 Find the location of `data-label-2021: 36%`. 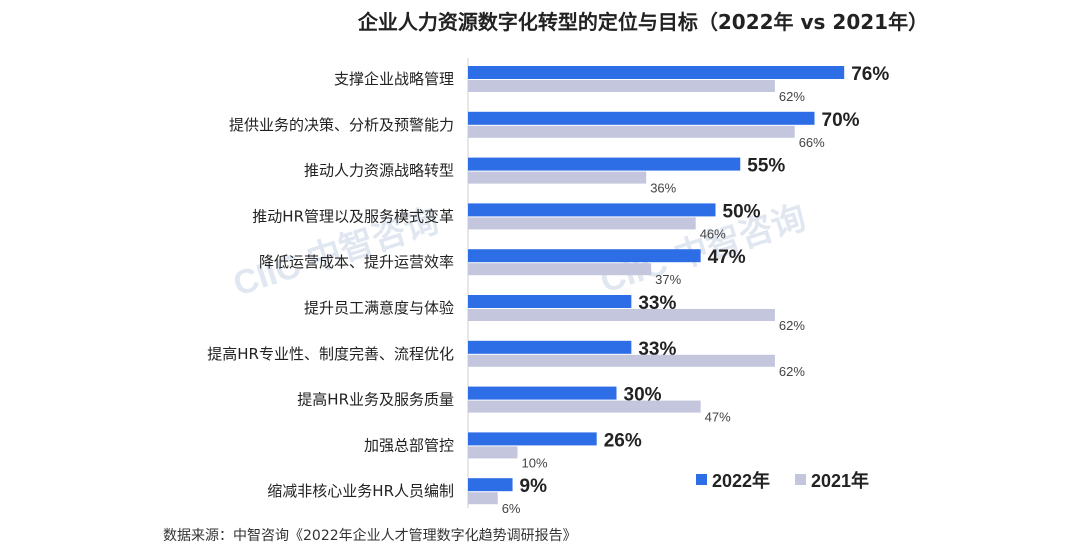

data-label-2021: 36% is located at coordinates (663, 188).